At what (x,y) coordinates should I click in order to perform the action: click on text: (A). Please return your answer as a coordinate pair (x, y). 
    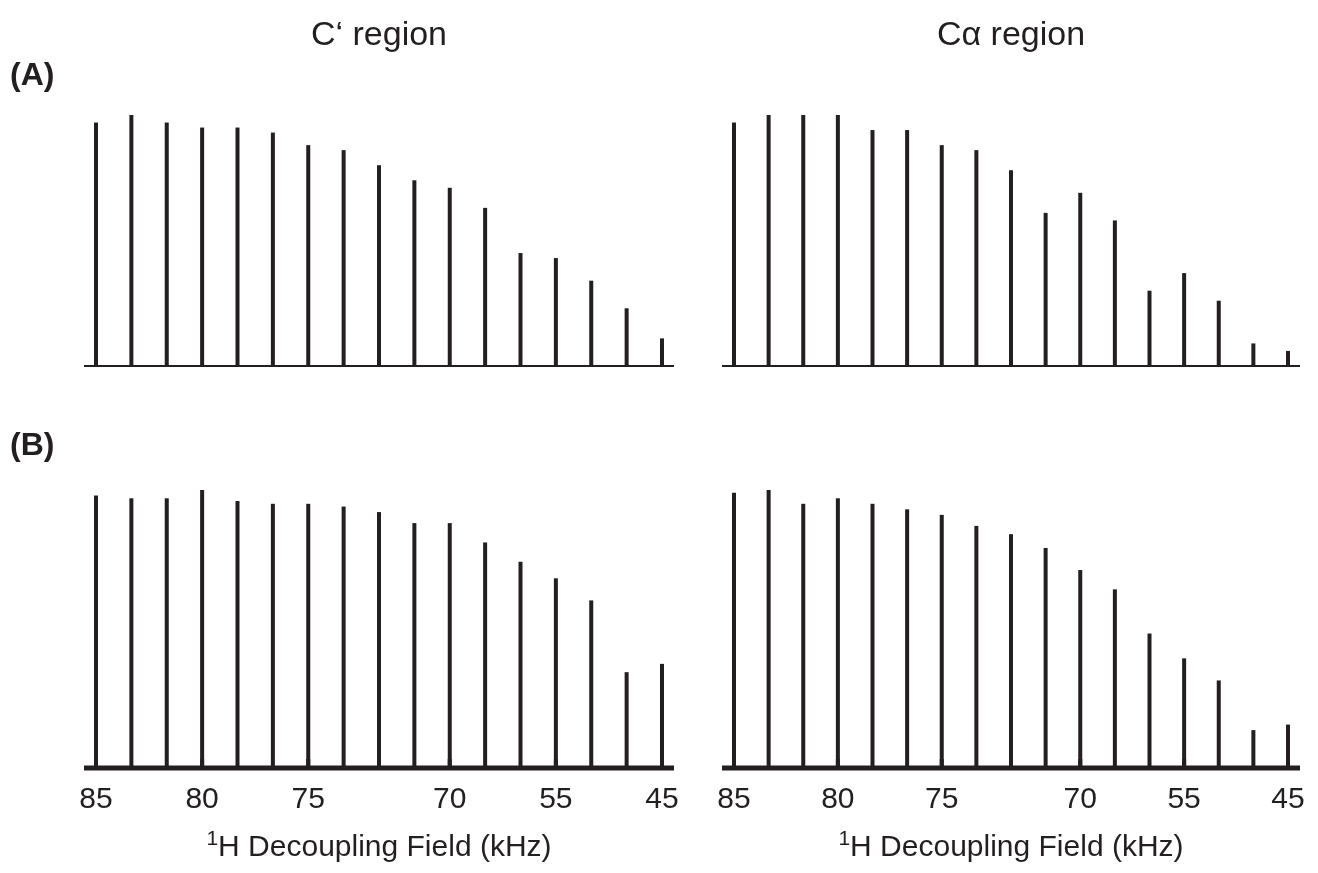
    Looking at the image, I should click on (32, 74).